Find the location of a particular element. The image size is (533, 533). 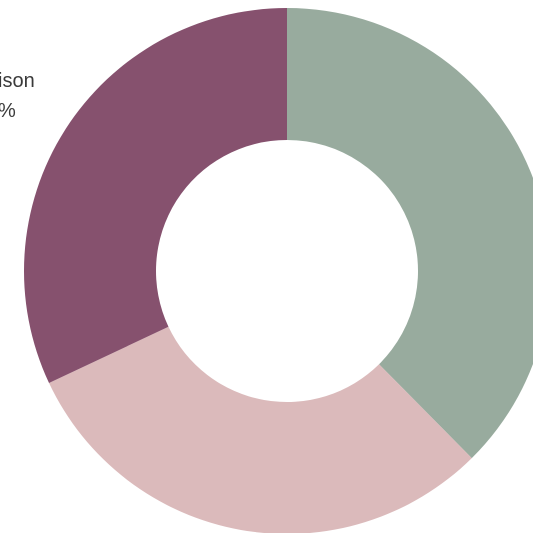

slice-label-name: ison is located at coordinates (17, 81).